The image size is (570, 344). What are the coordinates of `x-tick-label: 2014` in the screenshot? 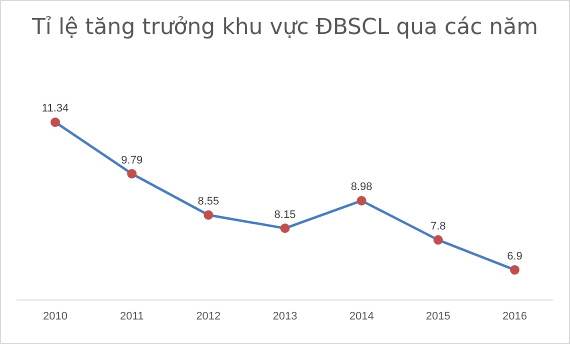 It's located at (361, 316).